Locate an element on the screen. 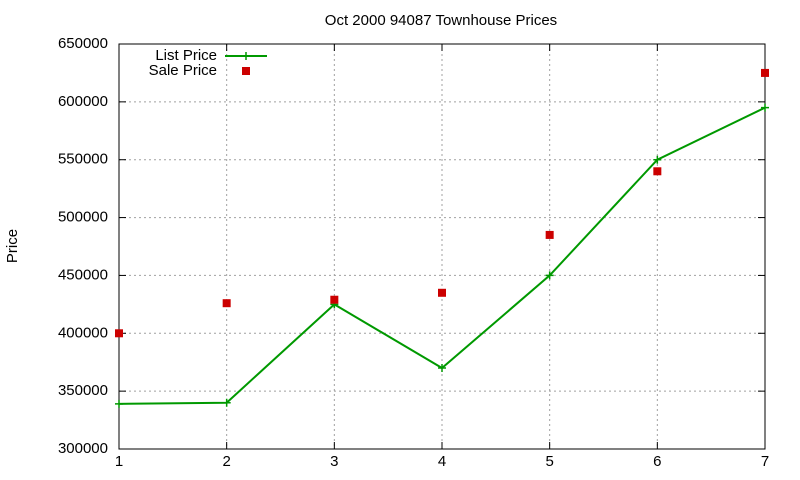 This screenshot has width=800, height=480. legend-label: List Price is located at coordinates (186, 55).